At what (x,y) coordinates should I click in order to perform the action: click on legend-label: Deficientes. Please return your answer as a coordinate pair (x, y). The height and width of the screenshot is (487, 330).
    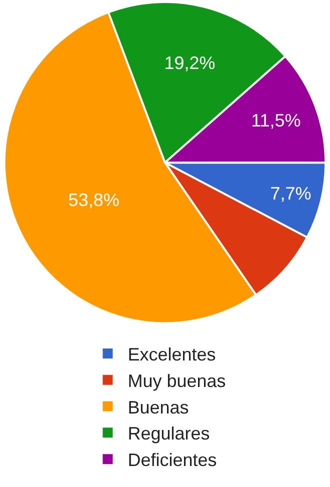
    Looking at the image, I should click on (172, 460).